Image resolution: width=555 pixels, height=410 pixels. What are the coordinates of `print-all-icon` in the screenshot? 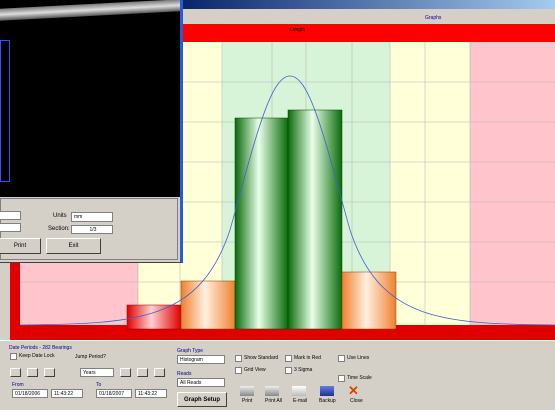 It's located at (272, 391).